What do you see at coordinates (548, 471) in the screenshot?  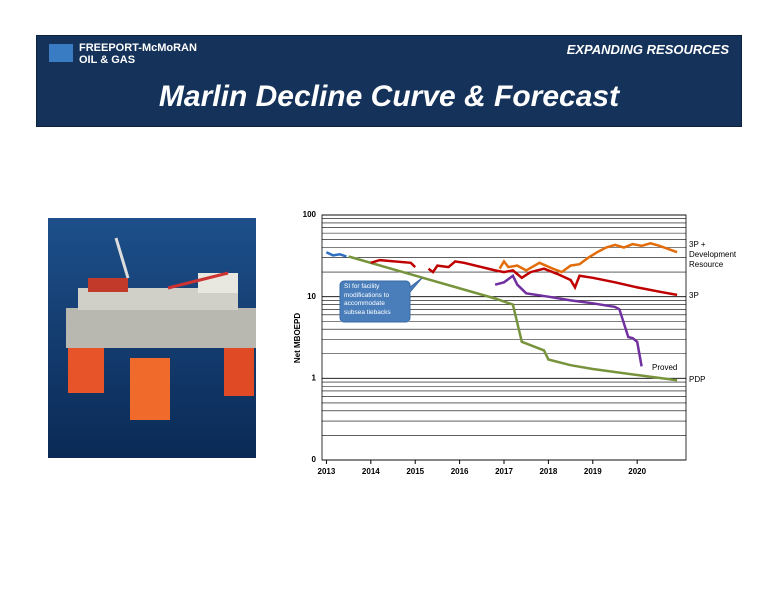 I see `x-tick-label: 2018` at bounding box center [548, 471].